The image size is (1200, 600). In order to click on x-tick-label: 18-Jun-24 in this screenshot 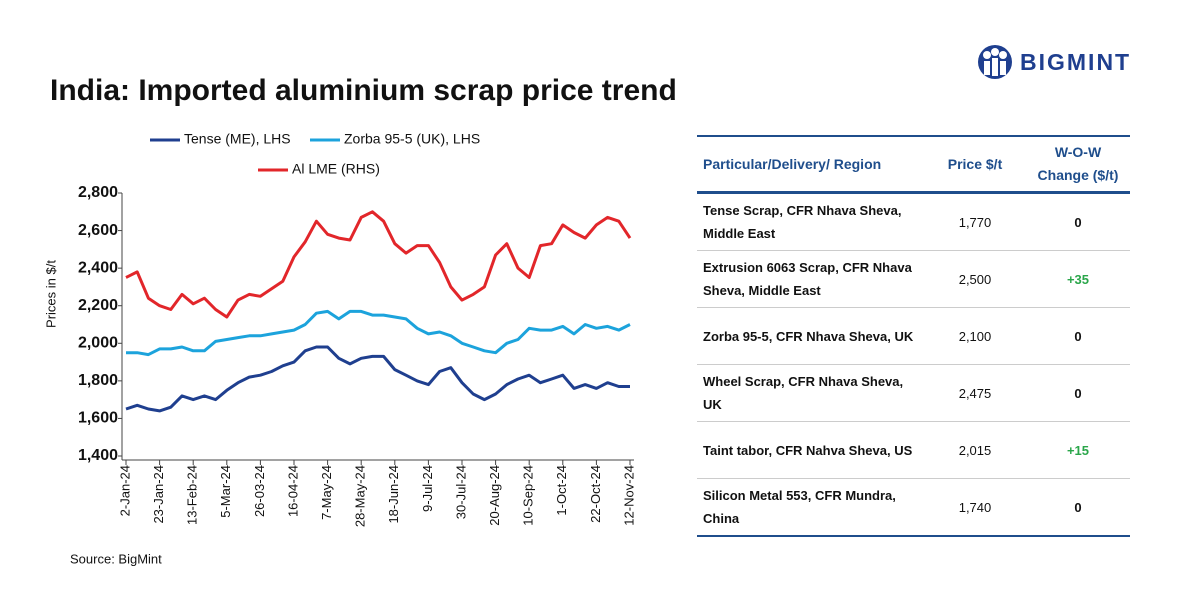, I will do `click(393, 494)`.